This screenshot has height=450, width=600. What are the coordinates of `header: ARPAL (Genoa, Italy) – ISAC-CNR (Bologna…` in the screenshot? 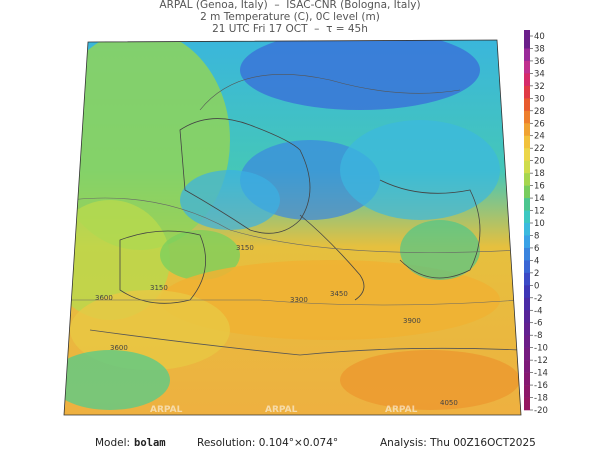 It's located at (289, 17).